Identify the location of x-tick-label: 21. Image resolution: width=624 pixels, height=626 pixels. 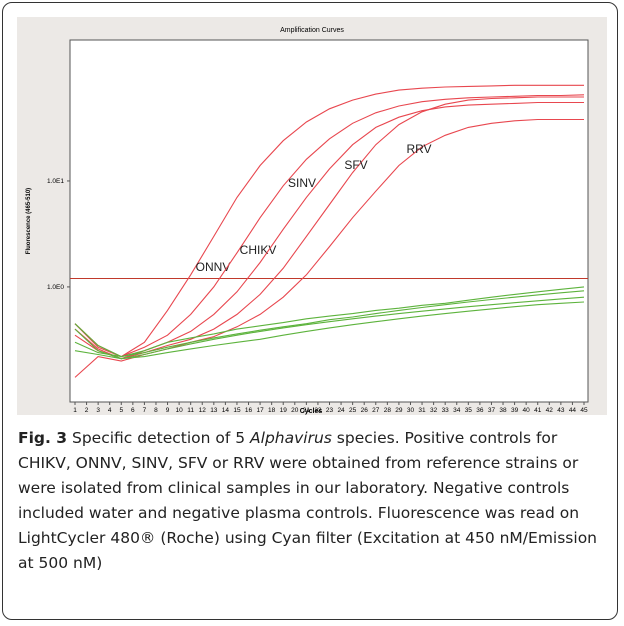
(307, 410).